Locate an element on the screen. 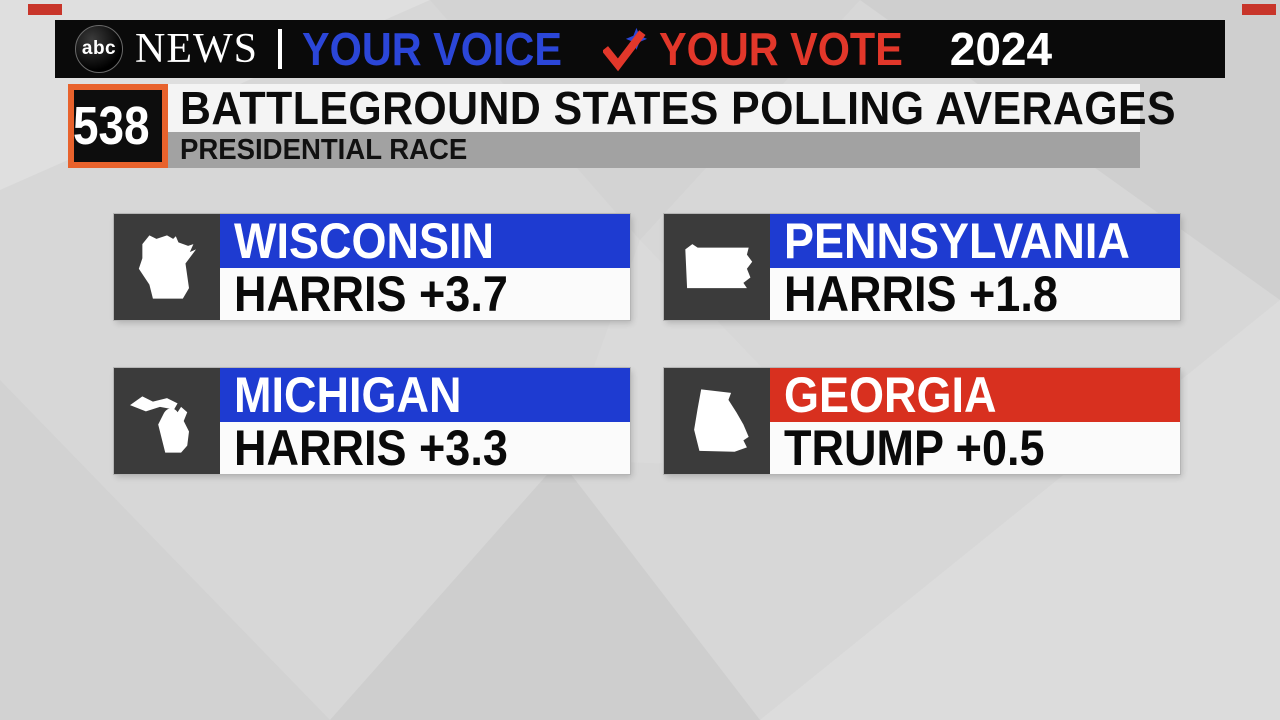 Image resolution: width=1280 pixels, height=720 pixels. abc-logo: abc is located at coordinates (99, 49).